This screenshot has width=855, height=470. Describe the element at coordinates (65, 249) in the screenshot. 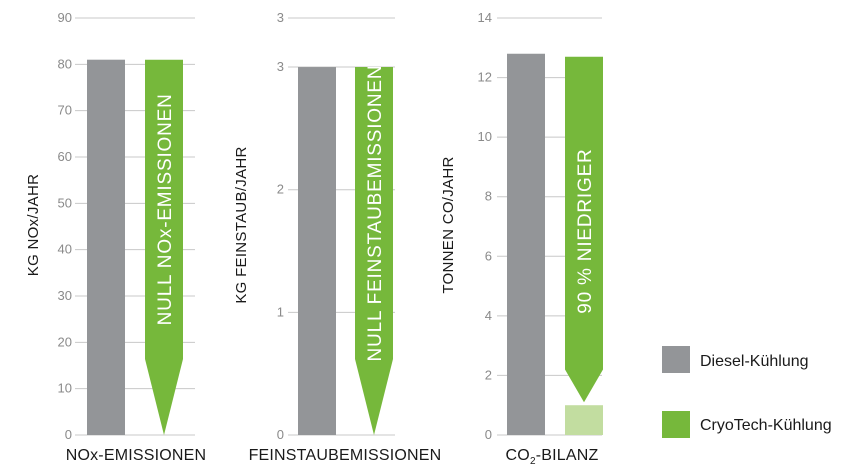

I see `y-tick-label: 40` at that location.